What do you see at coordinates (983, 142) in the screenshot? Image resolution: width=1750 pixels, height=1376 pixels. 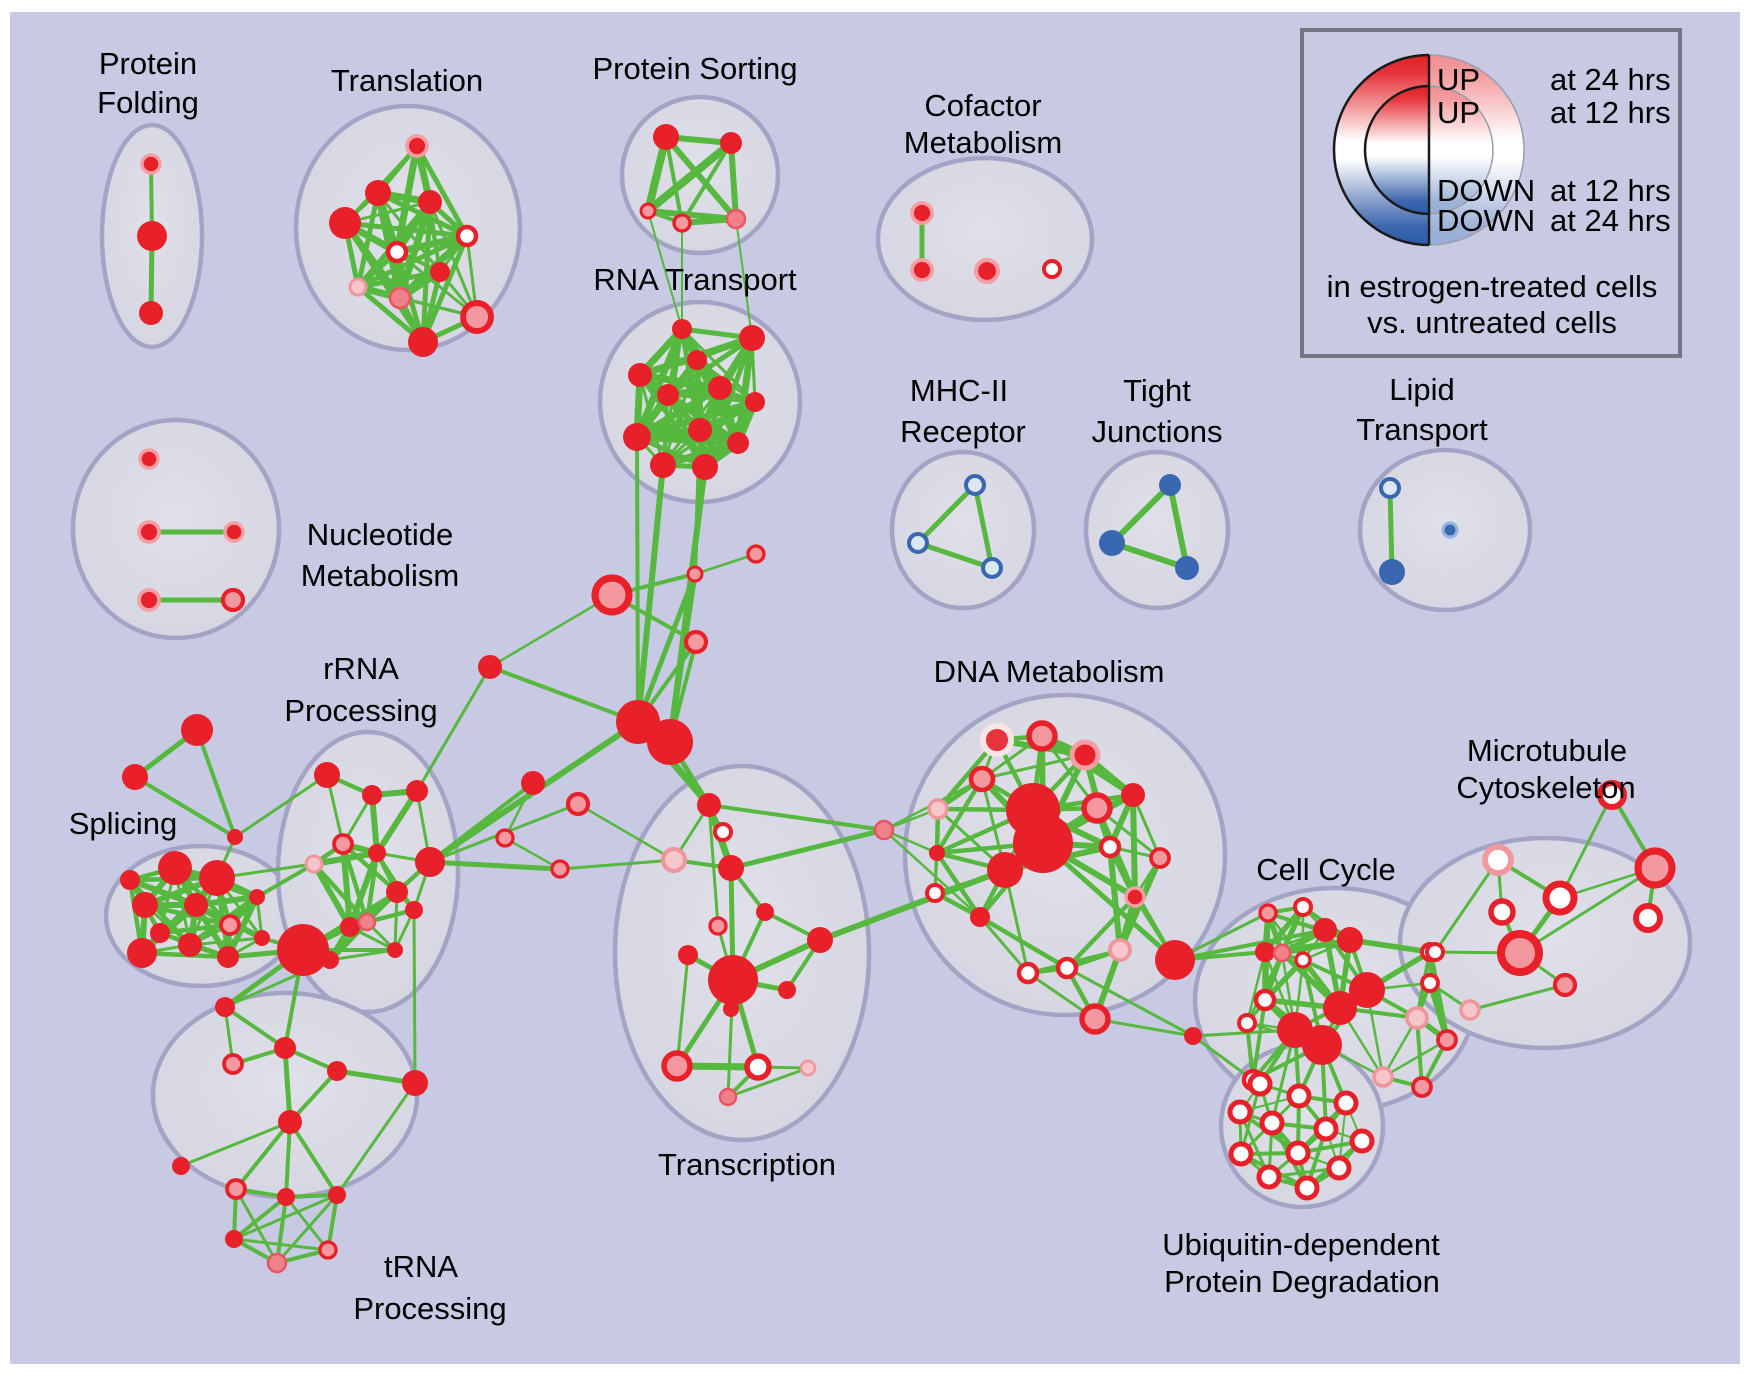 I see `cluster-label-cofactor-metabolism: Metabolism` at bounding box center [983, 142].